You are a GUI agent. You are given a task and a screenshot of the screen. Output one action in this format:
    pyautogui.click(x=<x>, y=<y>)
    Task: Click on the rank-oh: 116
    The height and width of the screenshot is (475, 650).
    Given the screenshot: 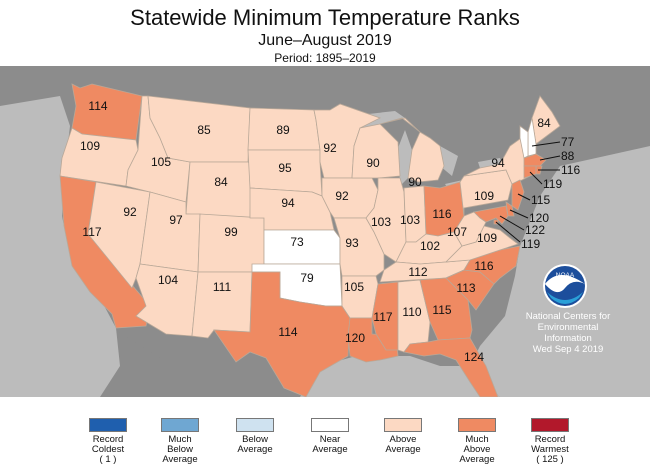 What is the action you would take?
    pyautogui.click(x=441, y=214)
    